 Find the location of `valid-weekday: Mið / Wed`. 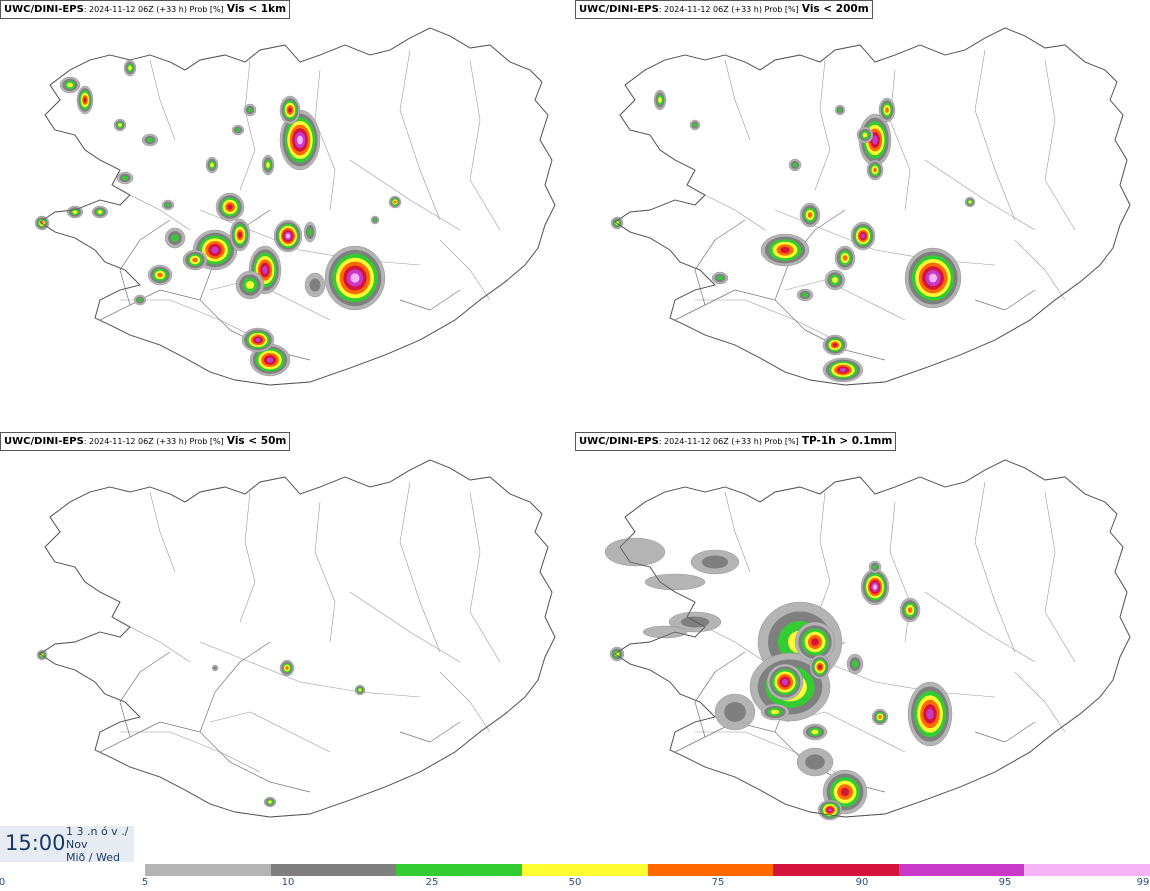

valid-weekday: Mið / Wed is located at coordinates (93, 857).